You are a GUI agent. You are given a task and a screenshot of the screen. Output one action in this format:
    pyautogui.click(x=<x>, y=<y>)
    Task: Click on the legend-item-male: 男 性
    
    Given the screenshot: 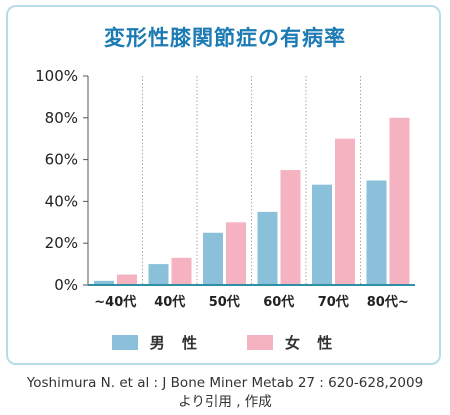 What is the action you would take?
    pyautogui.click(x=157, y=342)
    